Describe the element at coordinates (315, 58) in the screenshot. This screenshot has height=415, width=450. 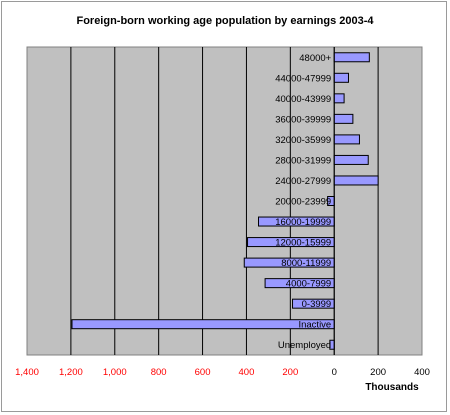
I see `category-label: 48000+` at that location.